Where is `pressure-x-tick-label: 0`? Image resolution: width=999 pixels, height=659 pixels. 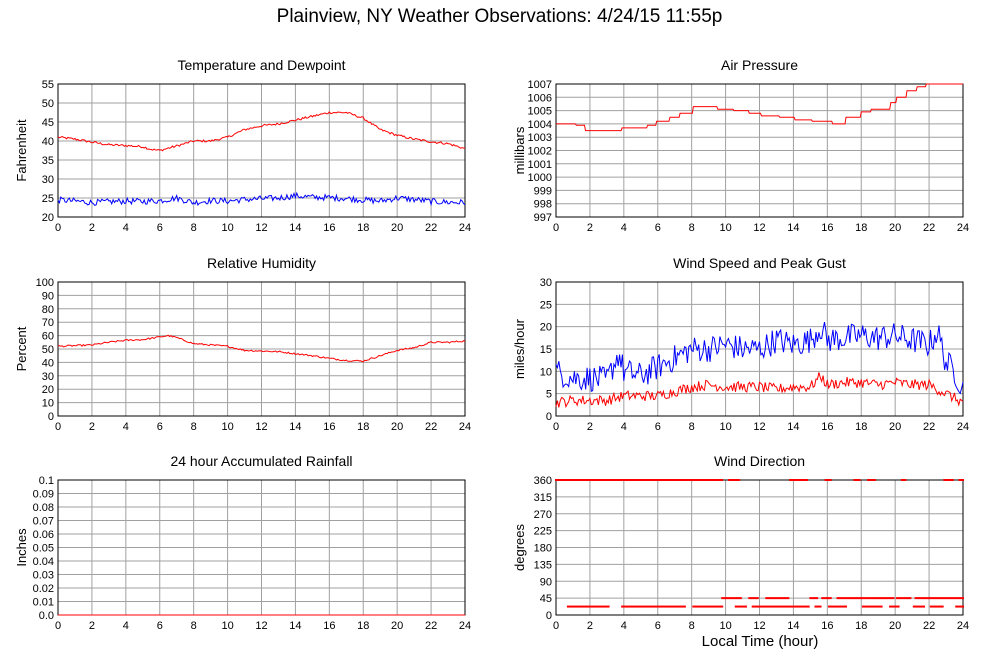
pressure-x-tick-label: 0 is located at coordinates (556, 228).